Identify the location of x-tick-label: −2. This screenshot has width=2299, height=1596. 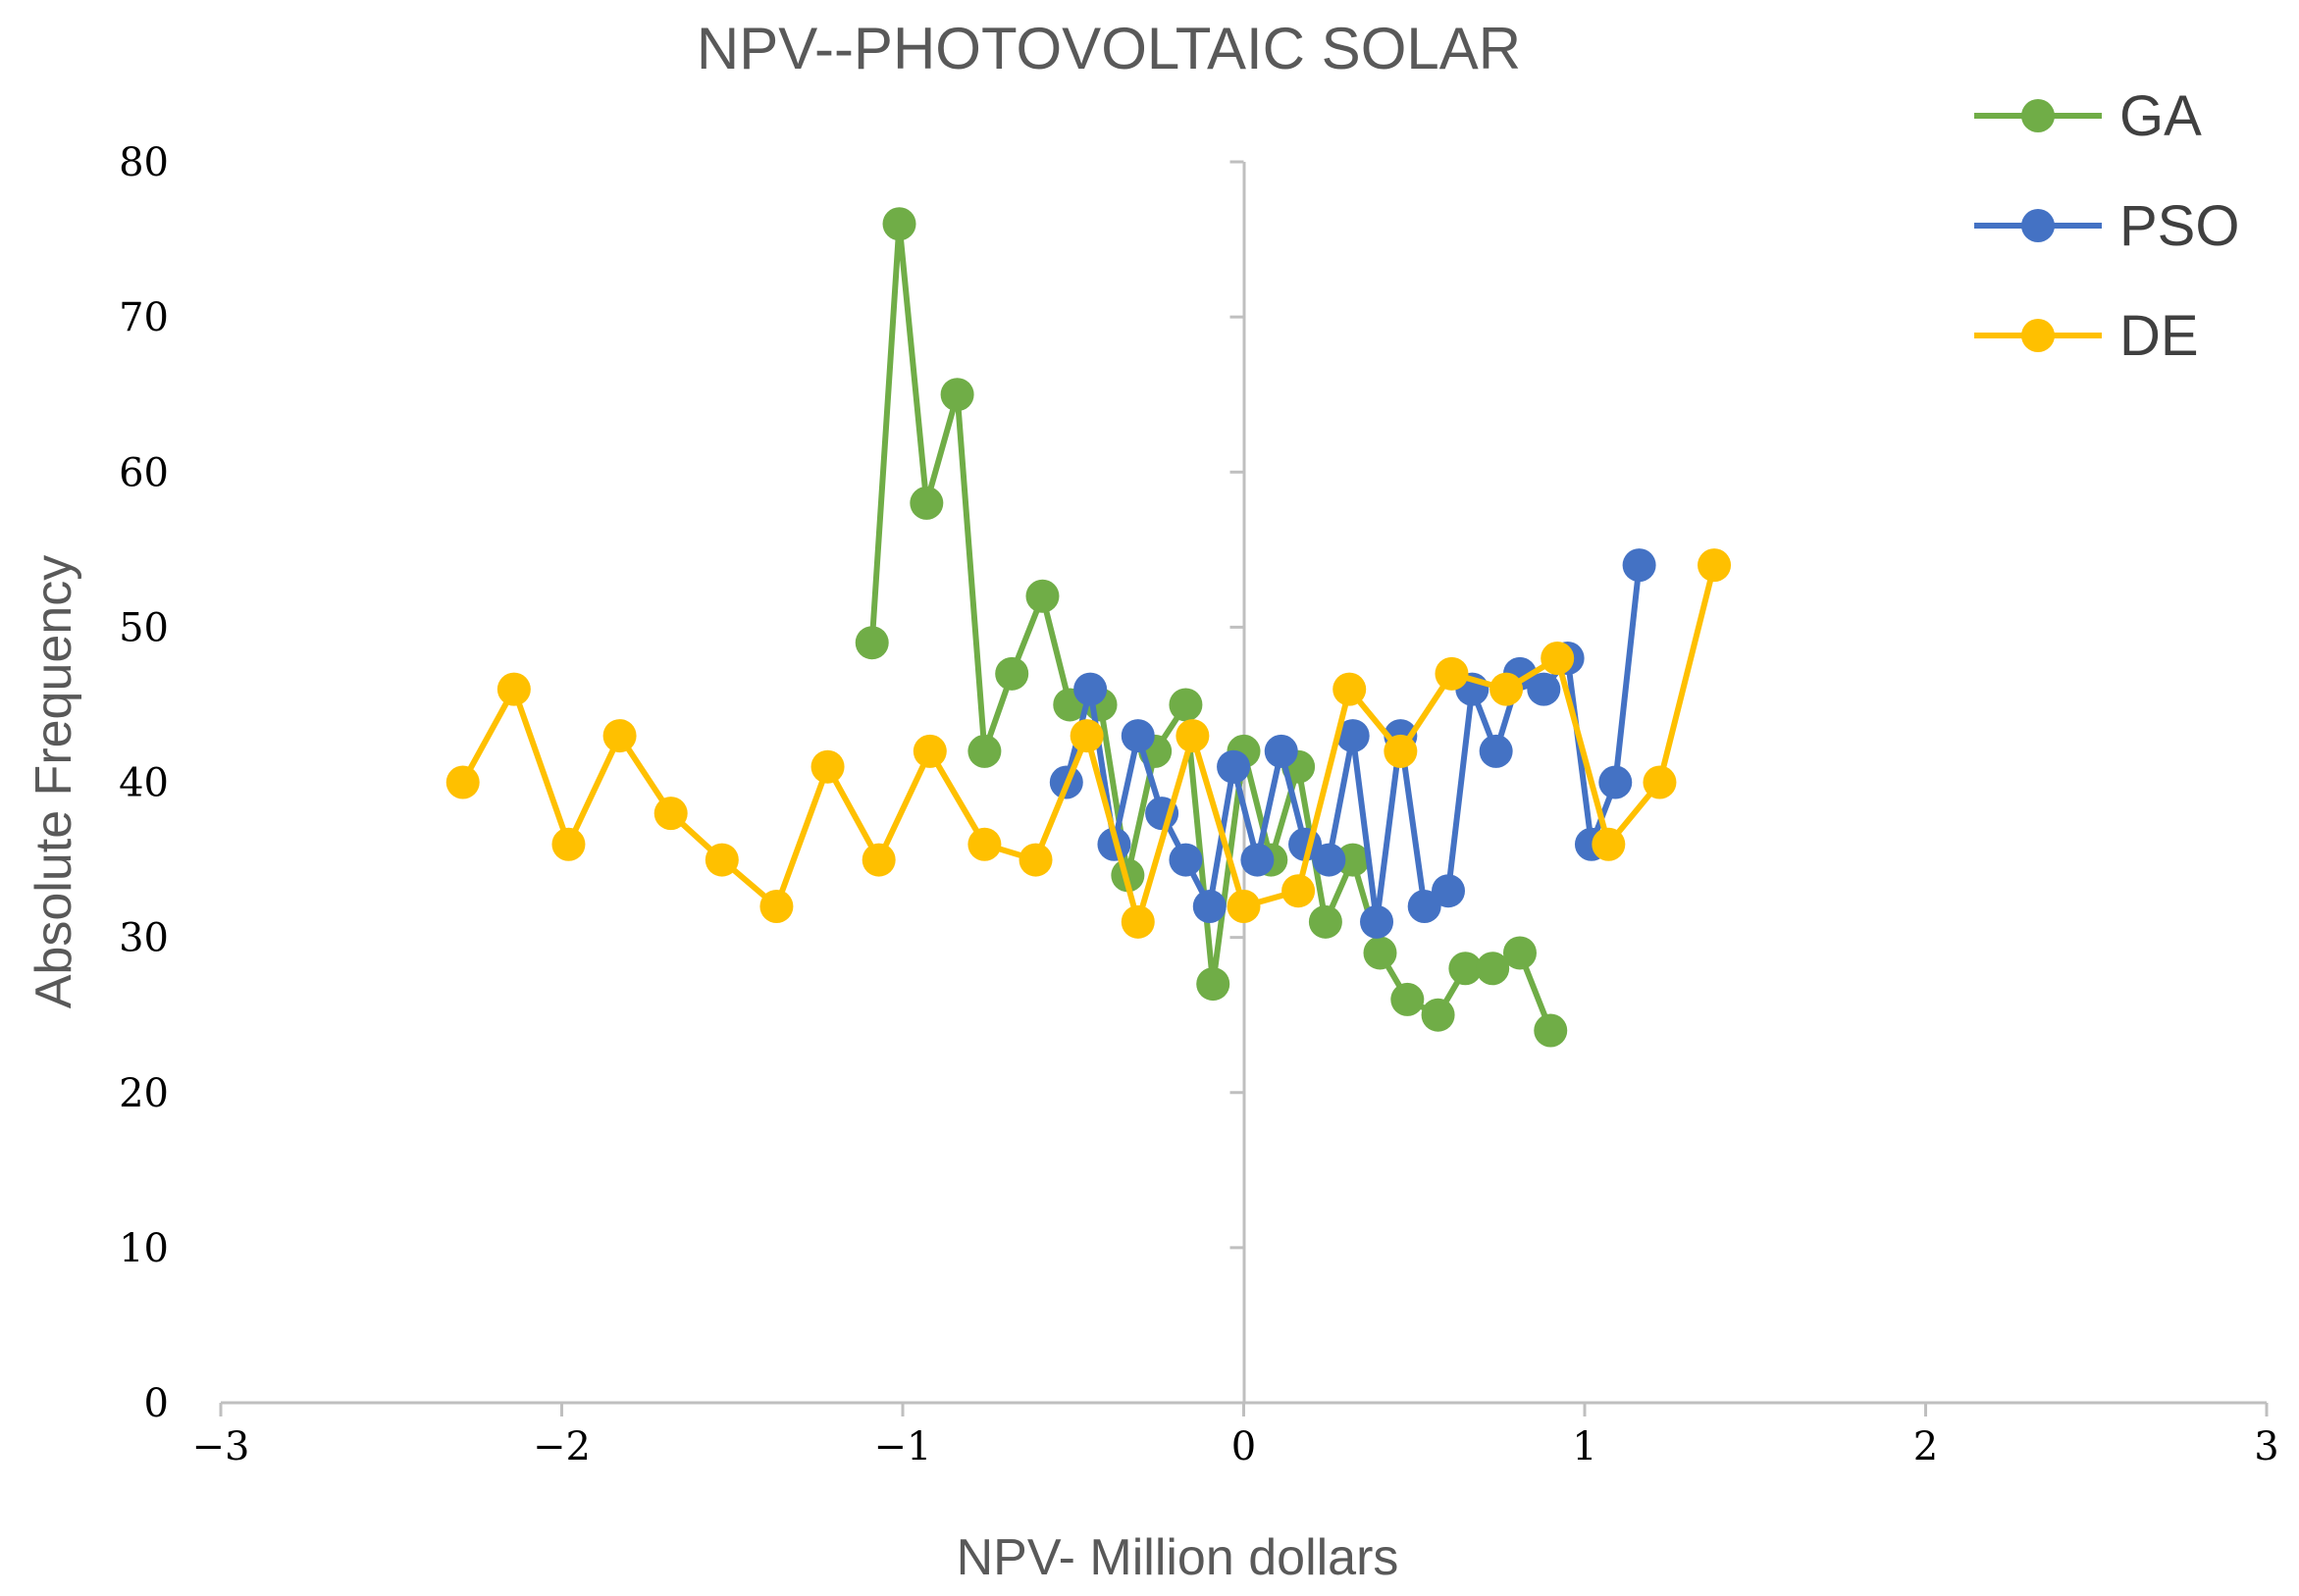
(562, 1446).